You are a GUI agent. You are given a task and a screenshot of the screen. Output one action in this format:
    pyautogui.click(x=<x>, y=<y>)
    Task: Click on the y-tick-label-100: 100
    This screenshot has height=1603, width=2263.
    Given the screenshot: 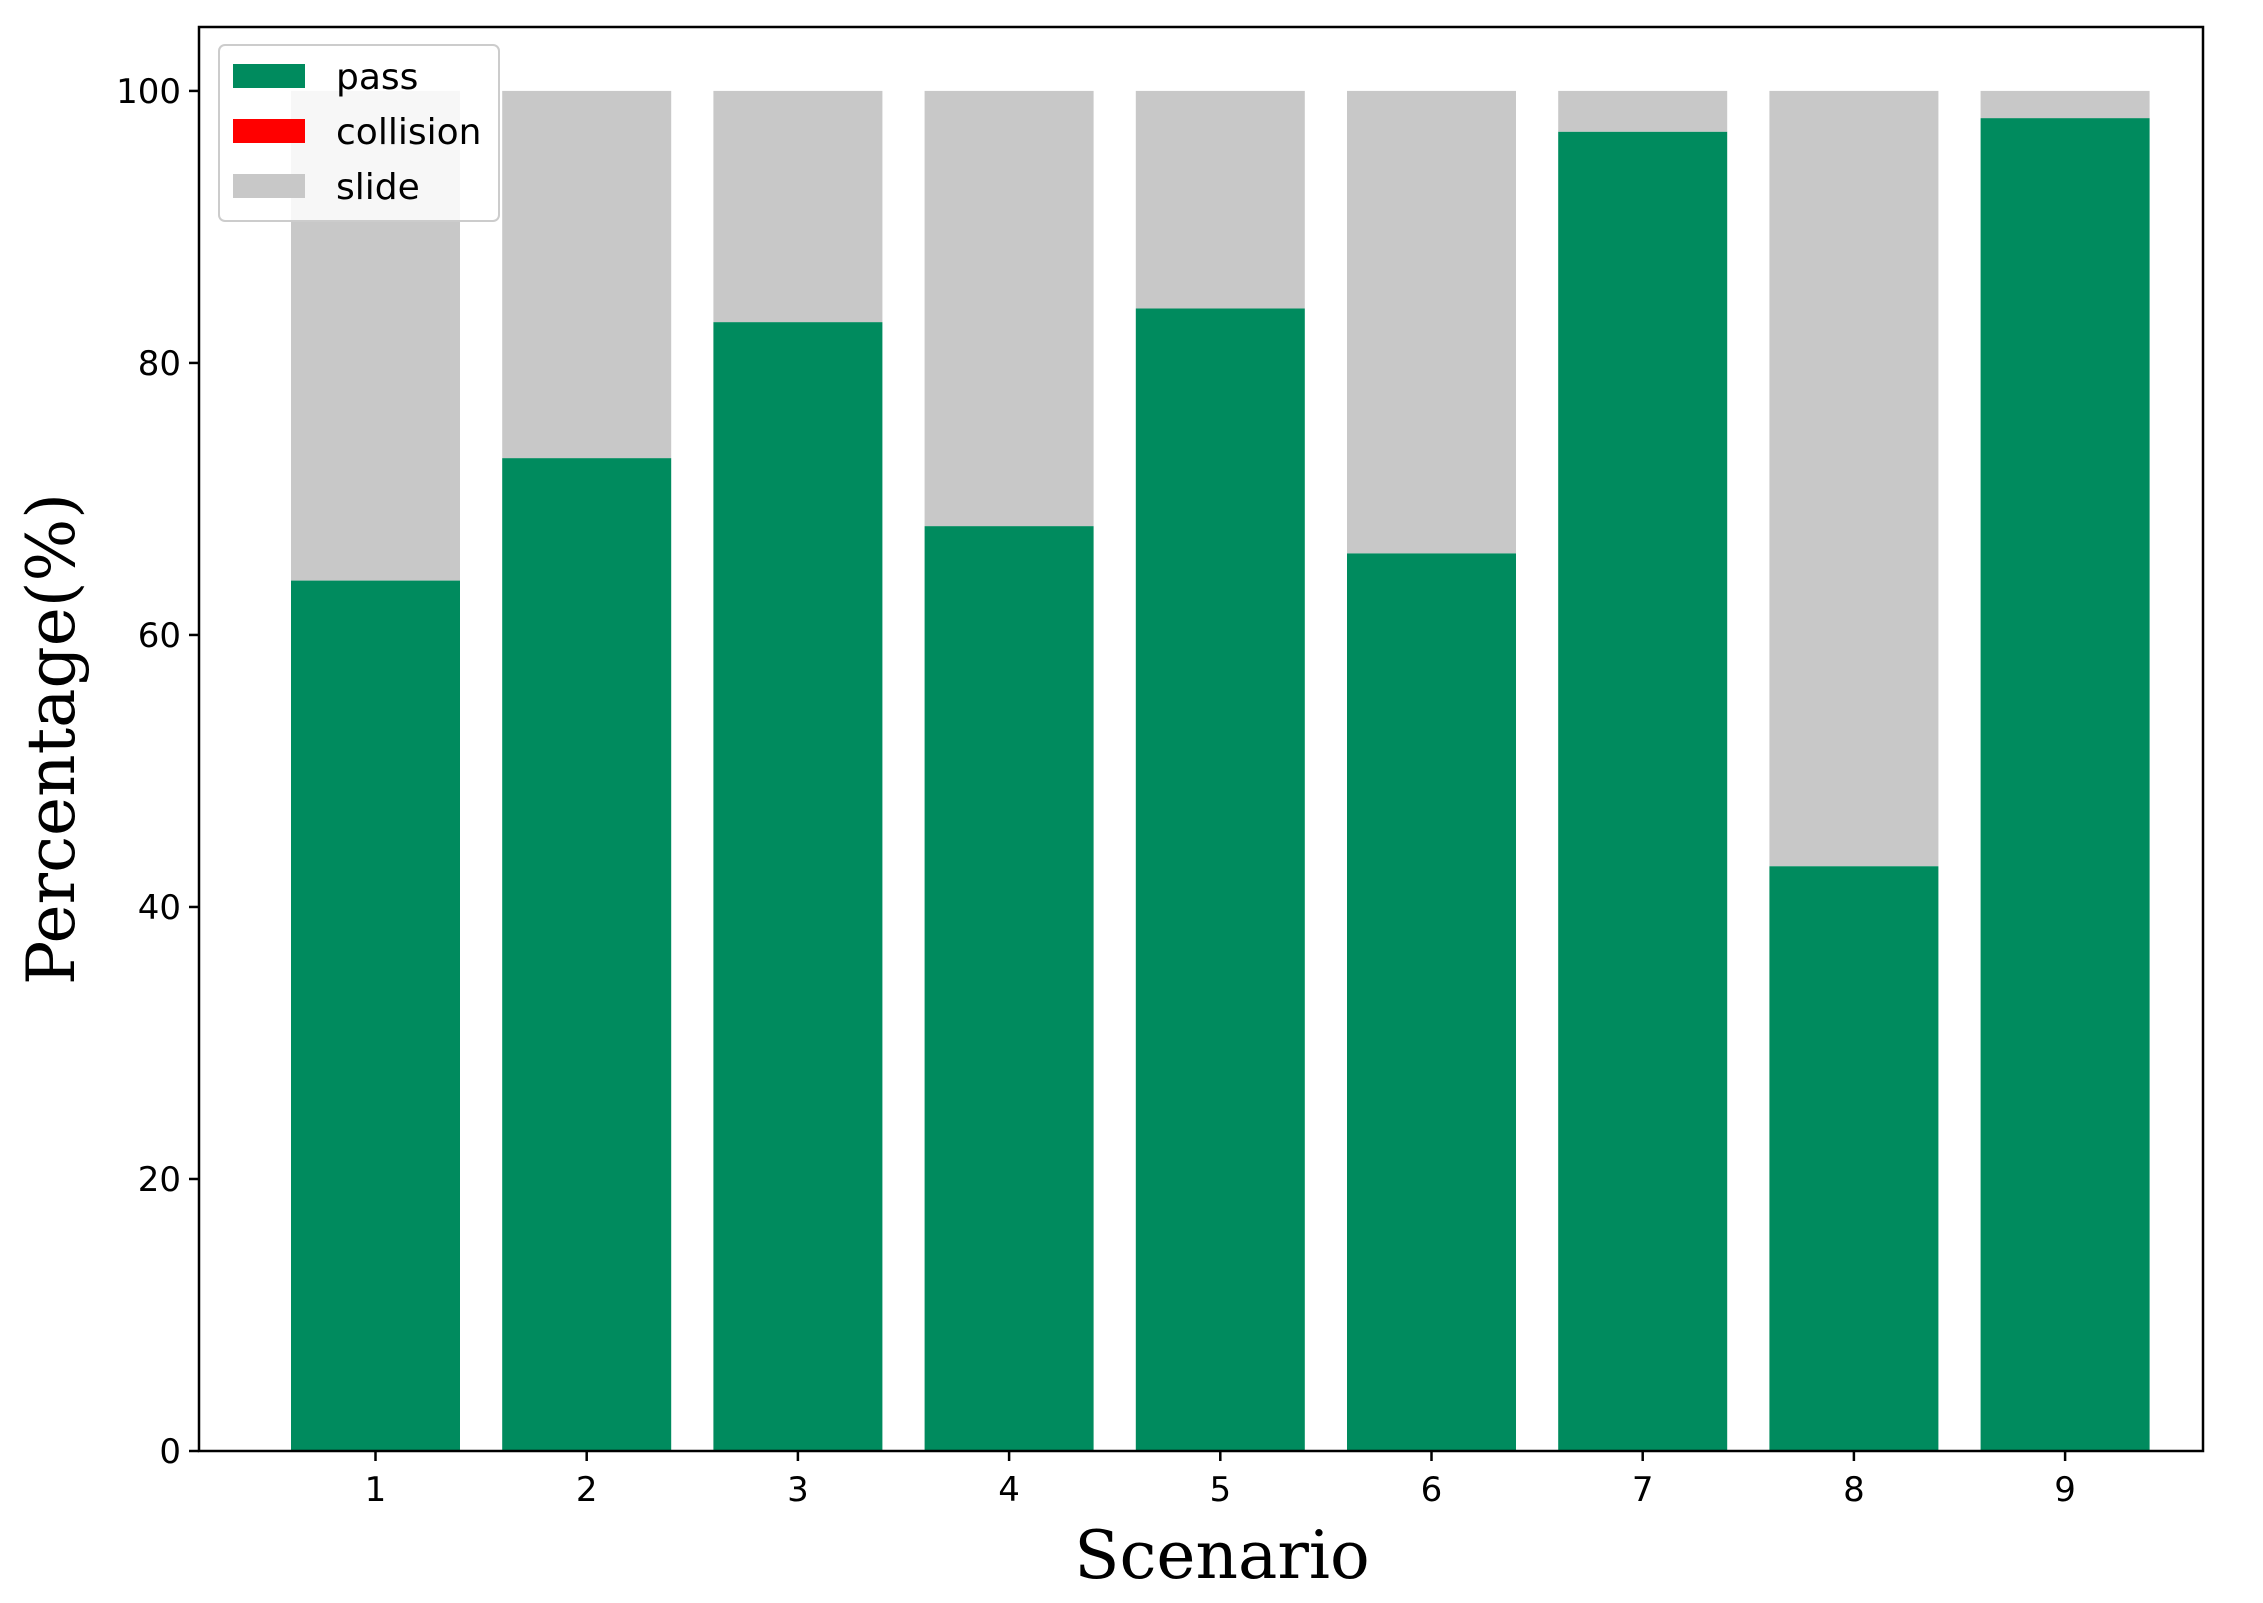 What is the action you would take?
    pyautogui.click(x=148, y=92)
    